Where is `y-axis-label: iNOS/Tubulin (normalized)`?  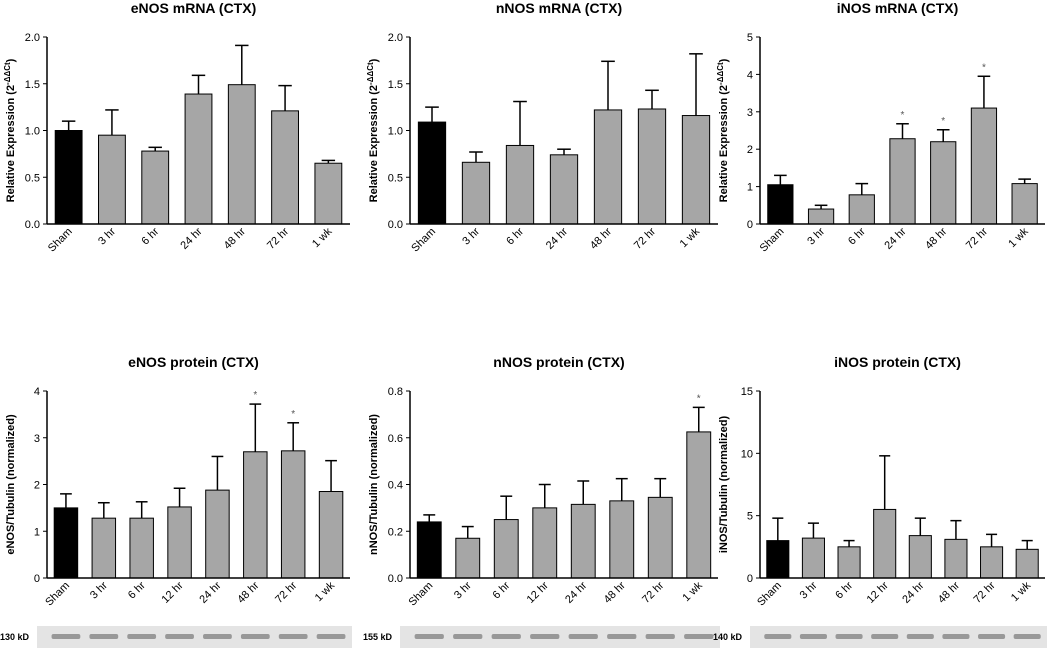 y-axis-label: iNOS/Tubulin (normalized) is located at coordinates (724, 485).